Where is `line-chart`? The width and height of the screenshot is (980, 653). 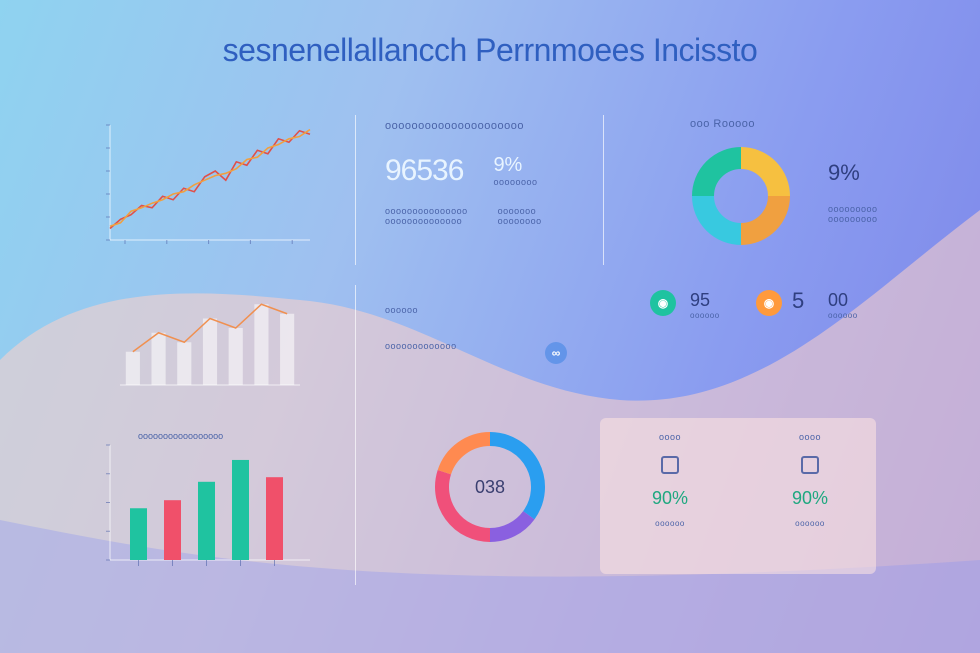 line-chart is located at coordinates (208, 184).